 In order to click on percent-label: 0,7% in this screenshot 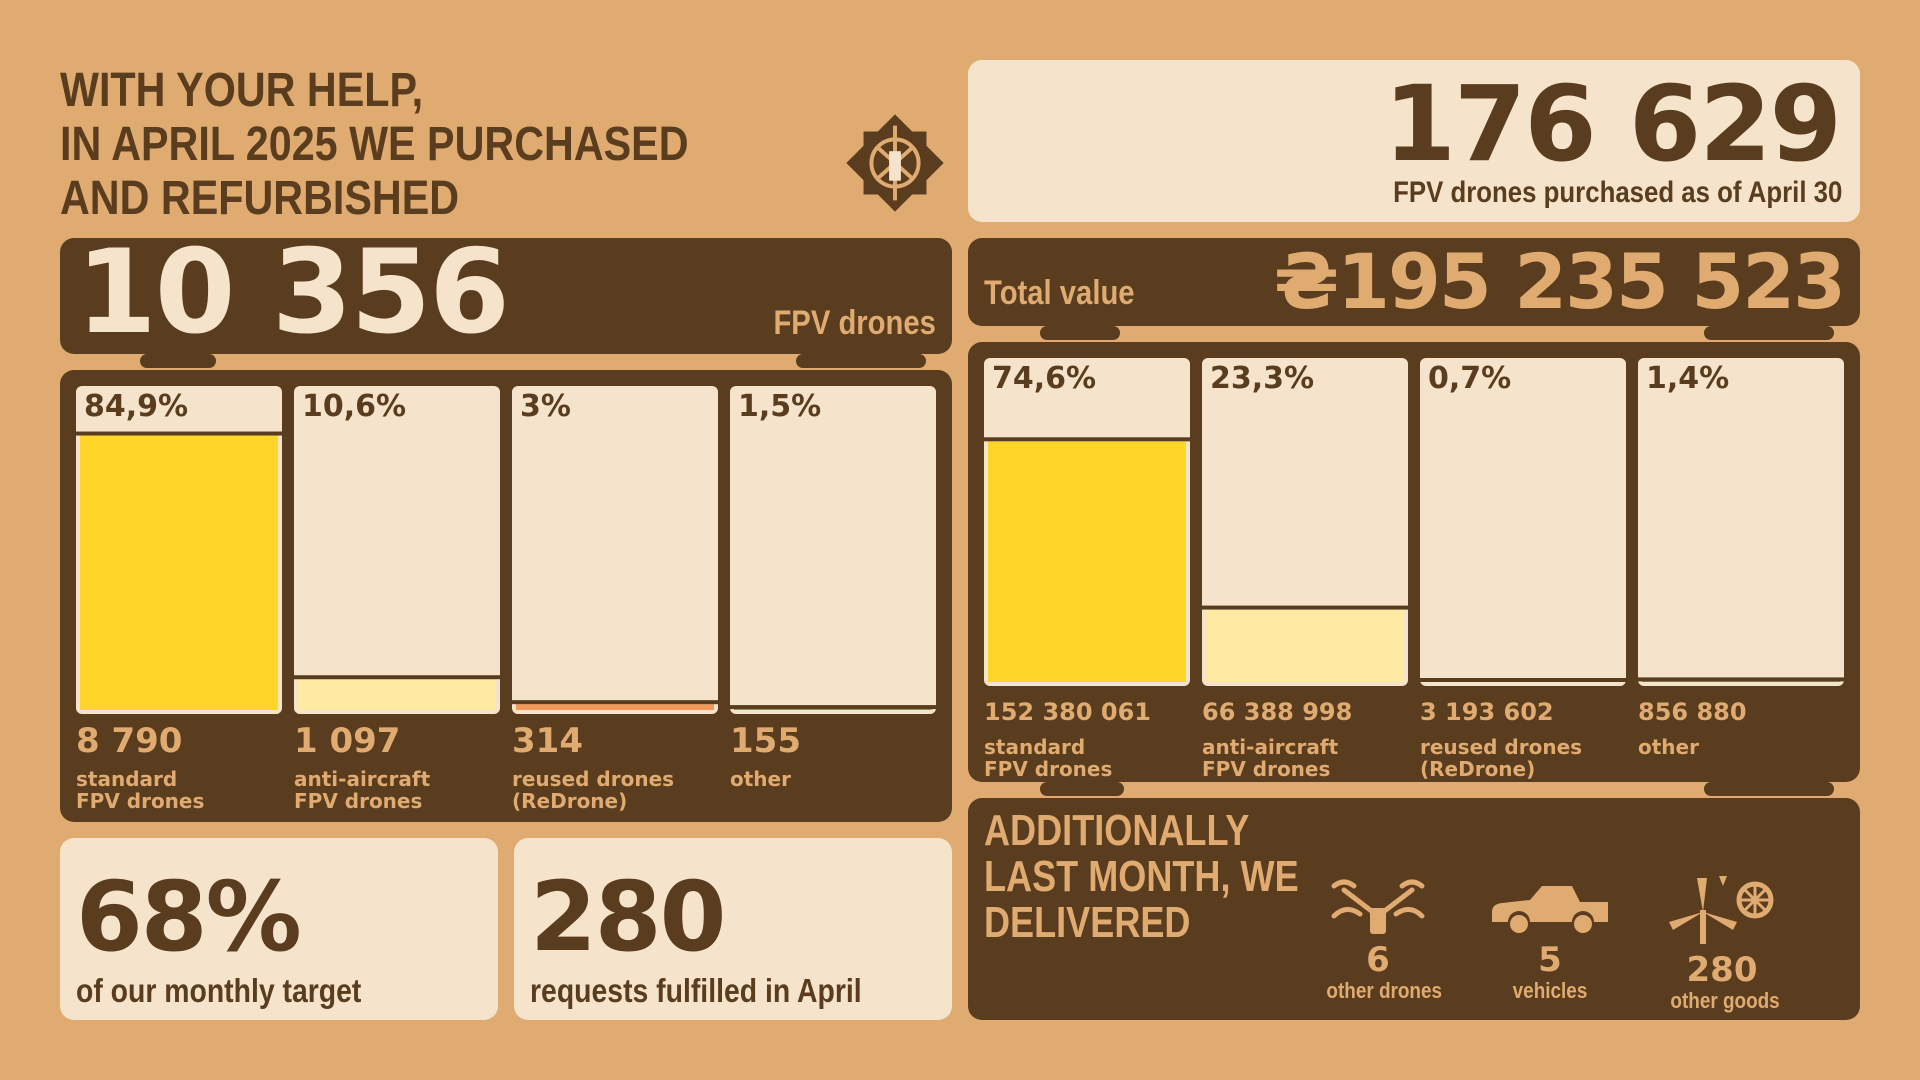, I will do `click(1469, 378)`.